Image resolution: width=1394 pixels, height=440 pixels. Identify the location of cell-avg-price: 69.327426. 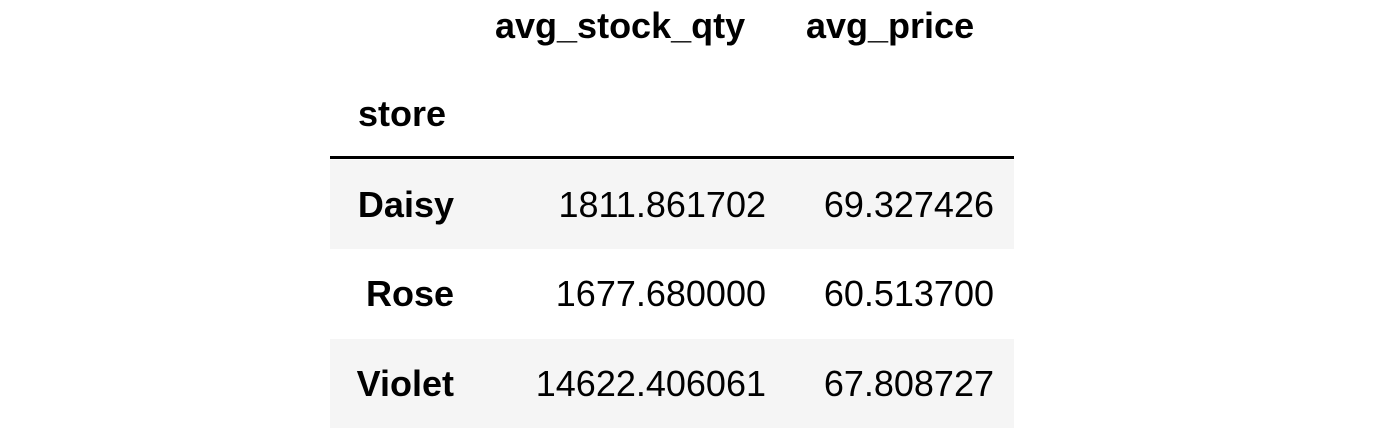
(908, 204).